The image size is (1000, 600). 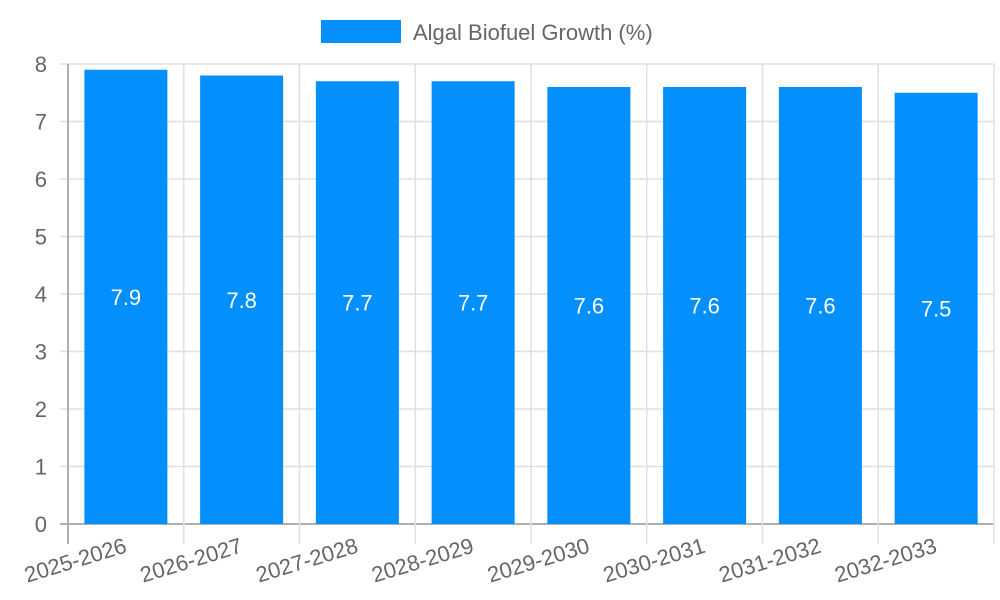 I want to click on bar-value-label: 7.8, so click(x=241, y=300).